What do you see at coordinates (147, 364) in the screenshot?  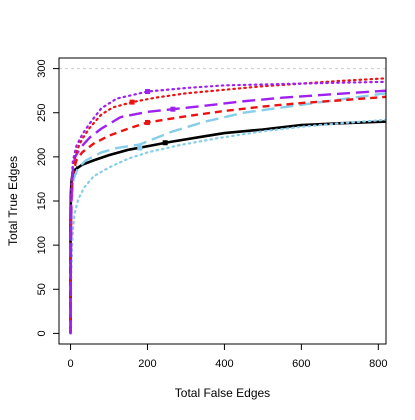 I see `x-tick-label: 200` at bounding box center [147, 364].